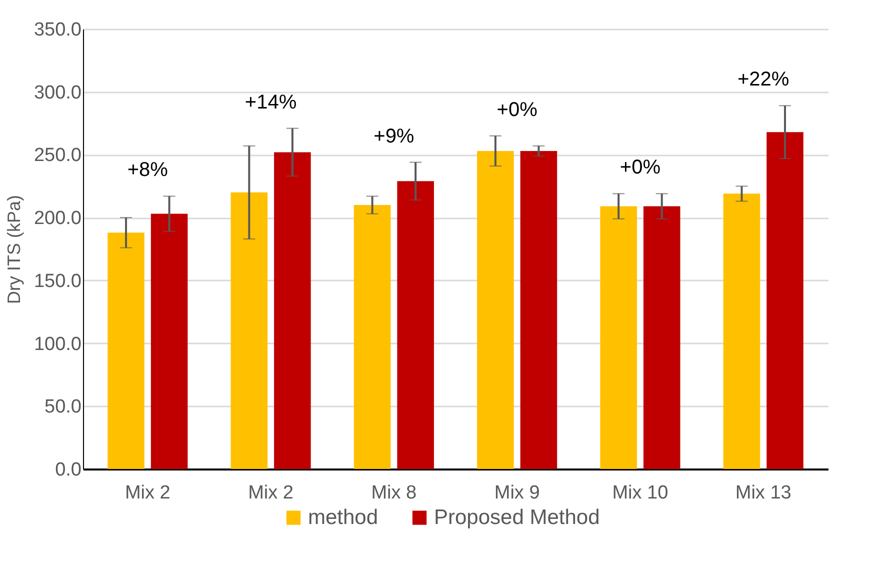  What do you see at coordinates (58, 155) in the screenshot?
I see `y-tick-label: 250.0` at bounding box center [58, 155].